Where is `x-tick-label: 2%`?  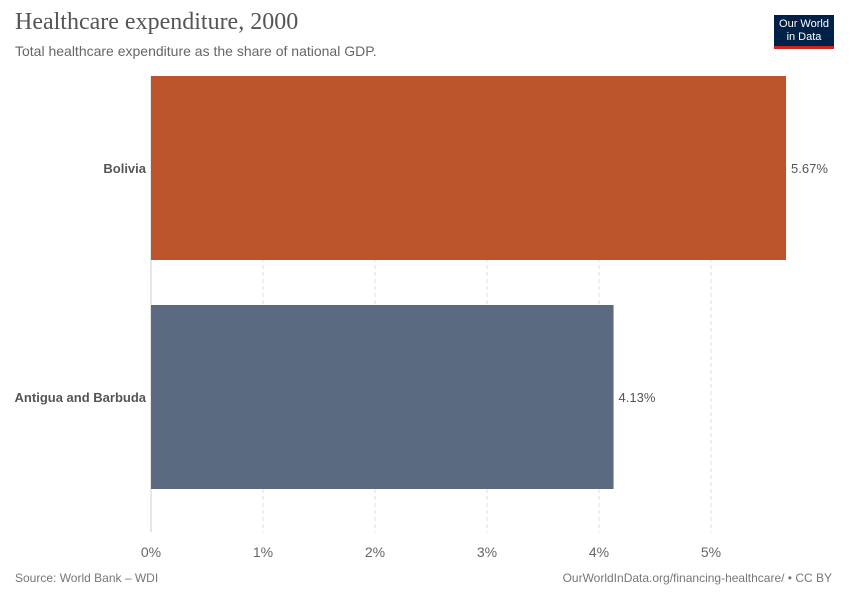 x-tick-label: 2% is located at coordinates (375, 552).